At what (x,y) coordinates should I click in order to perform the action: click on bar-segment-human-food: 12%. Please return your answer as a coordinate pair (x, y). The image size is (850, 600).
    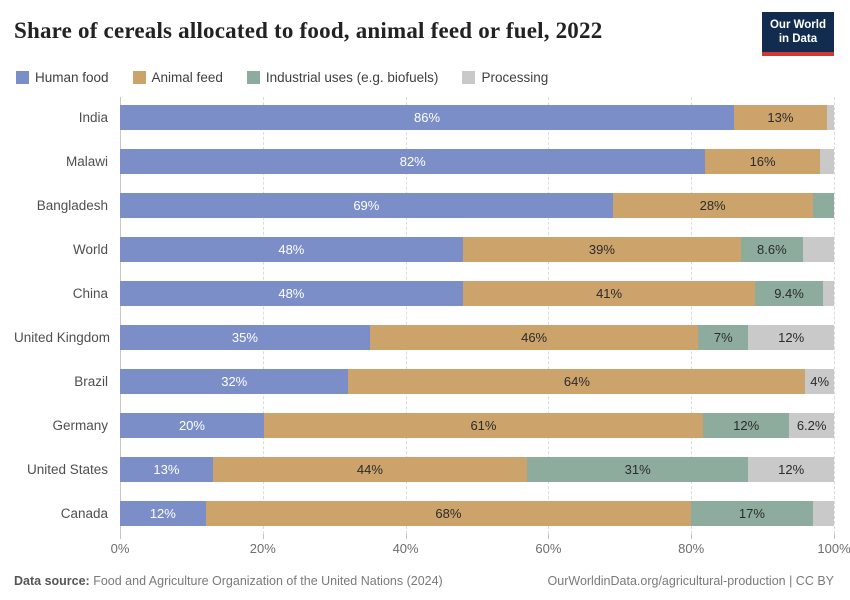
    Looking at the image, I should click on (163, 513).